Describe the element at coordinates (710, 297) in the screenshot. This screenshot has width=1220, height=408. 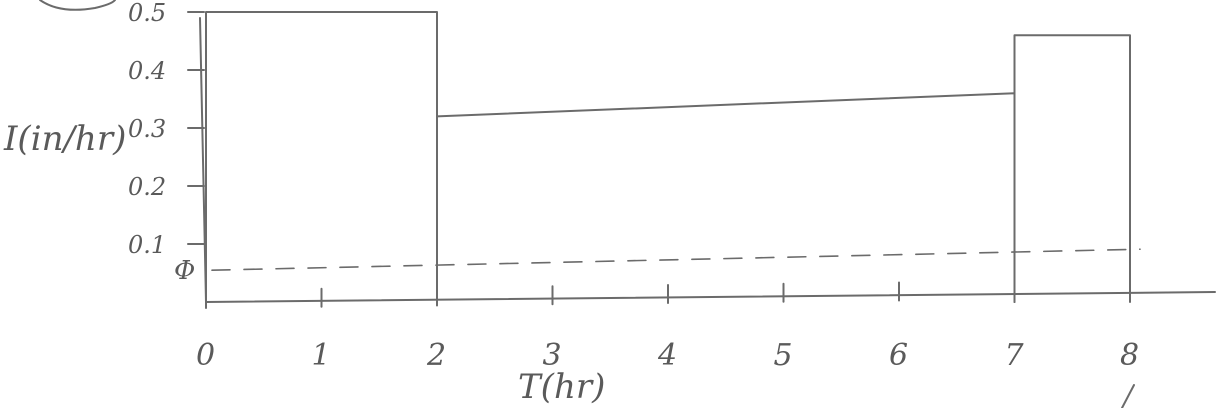
I see `x-axis-line` at that location.